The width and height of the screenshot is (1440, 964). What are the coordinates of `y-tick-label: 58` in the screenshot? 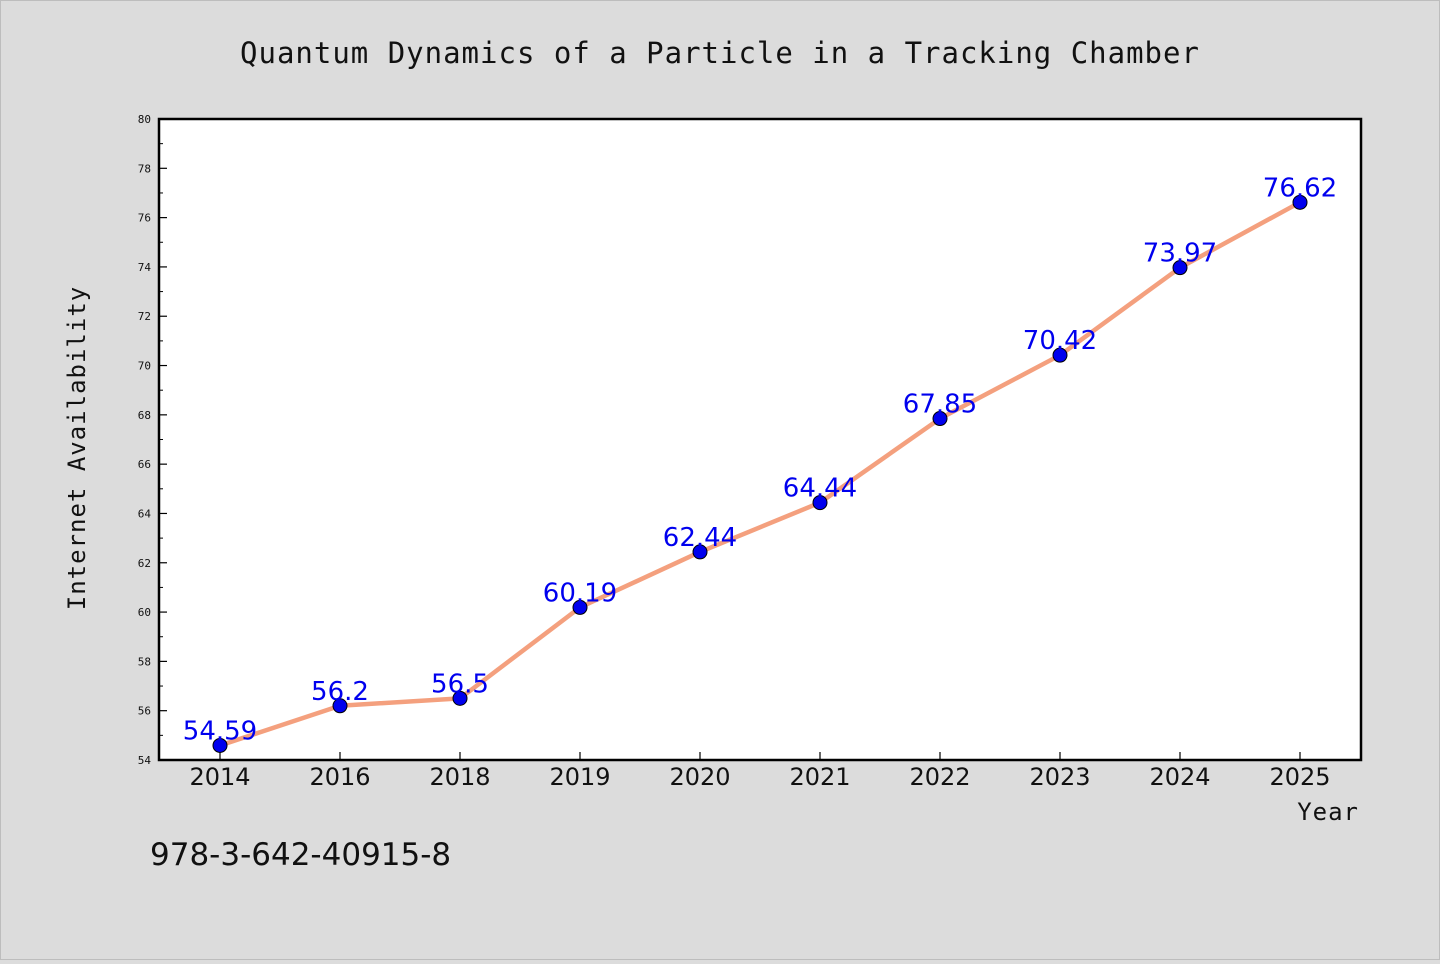 It's located at (144, 661).